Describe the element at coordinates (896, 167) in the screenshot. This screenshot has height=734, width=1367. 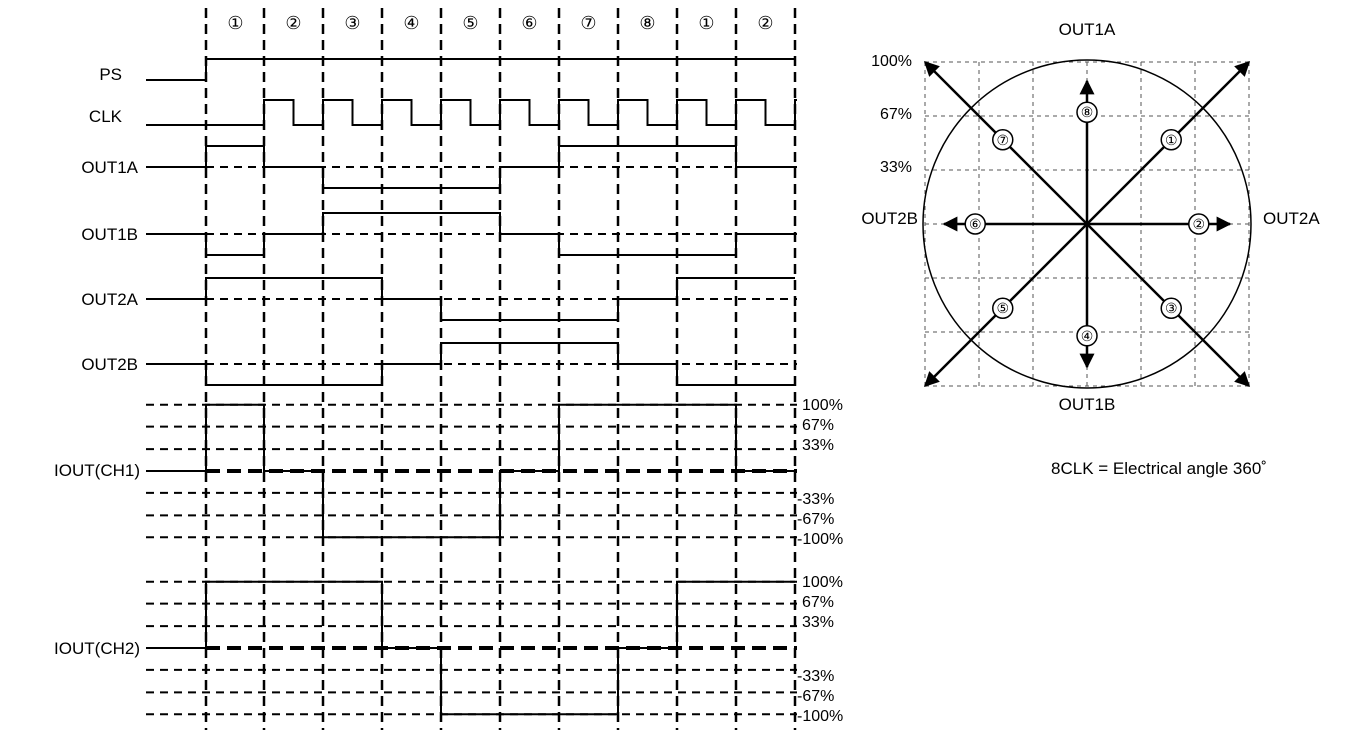
I see `phase-percent-33: 33%` at that location.